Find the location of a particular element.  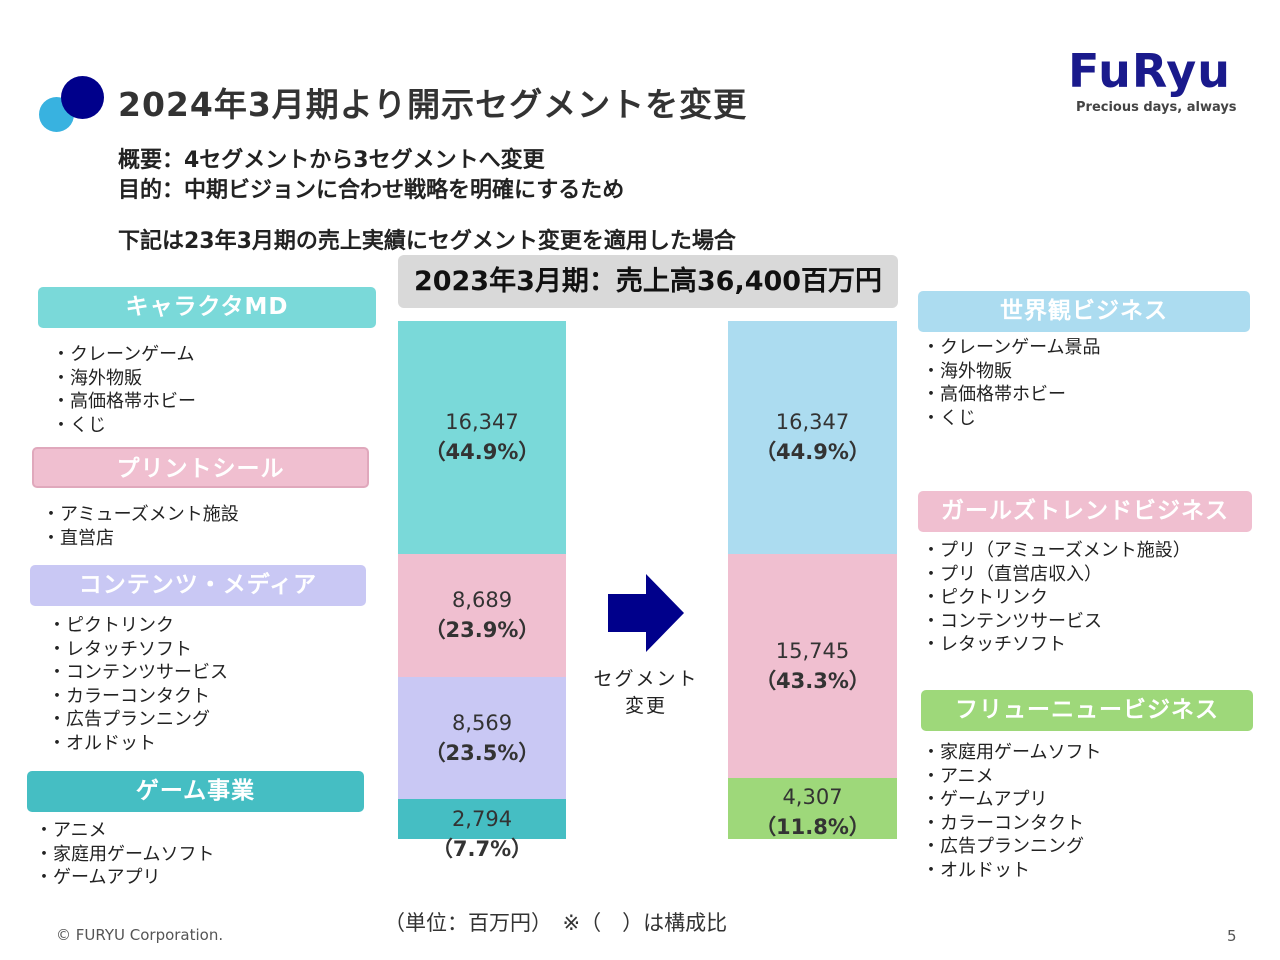

left-segment-header: プリントシール is located at coordinates (200, 467).